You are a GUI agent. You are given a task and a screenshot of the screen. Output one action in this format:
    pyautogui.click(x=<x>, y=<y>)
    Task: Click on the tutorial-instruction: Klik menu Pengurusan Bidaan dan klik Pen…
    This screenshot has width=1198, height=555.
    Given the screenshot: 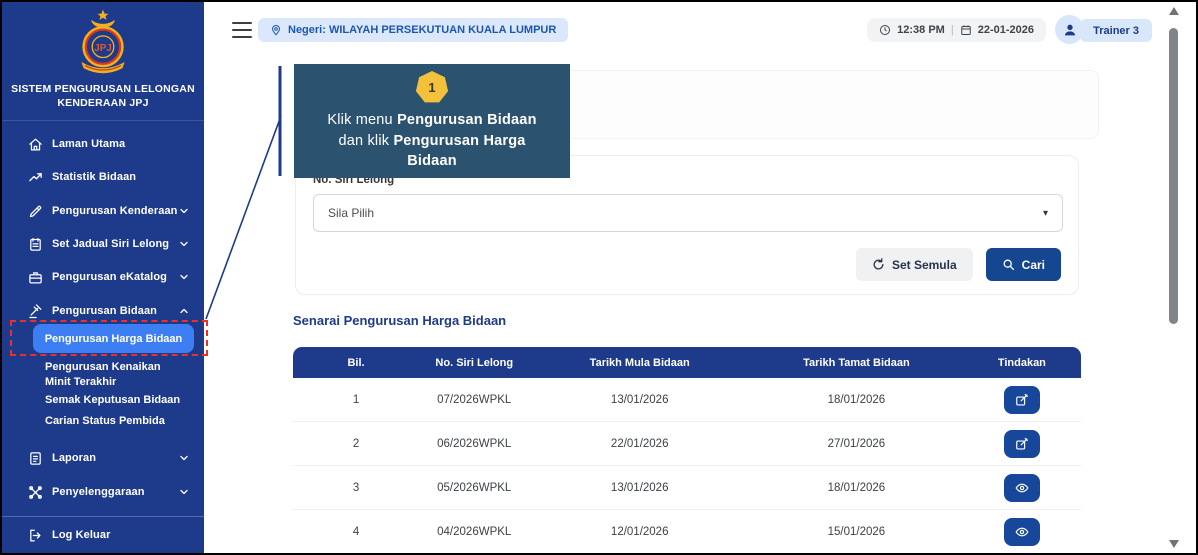 What is the action you would take?
    pyautogui.click(x=432, y=141)
    